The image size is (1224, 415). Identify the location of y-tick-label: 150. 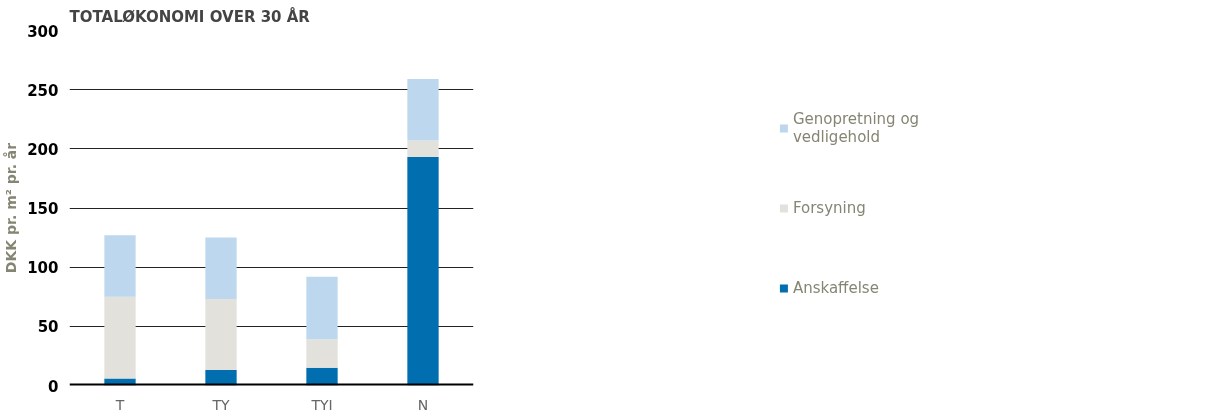
(43, 209).